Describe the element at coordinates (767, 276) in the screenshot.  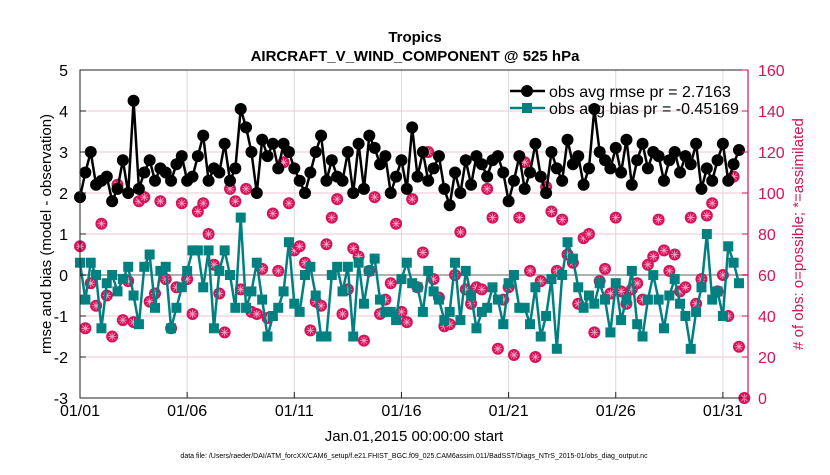
I see `right-tick-label: 60` at that location.